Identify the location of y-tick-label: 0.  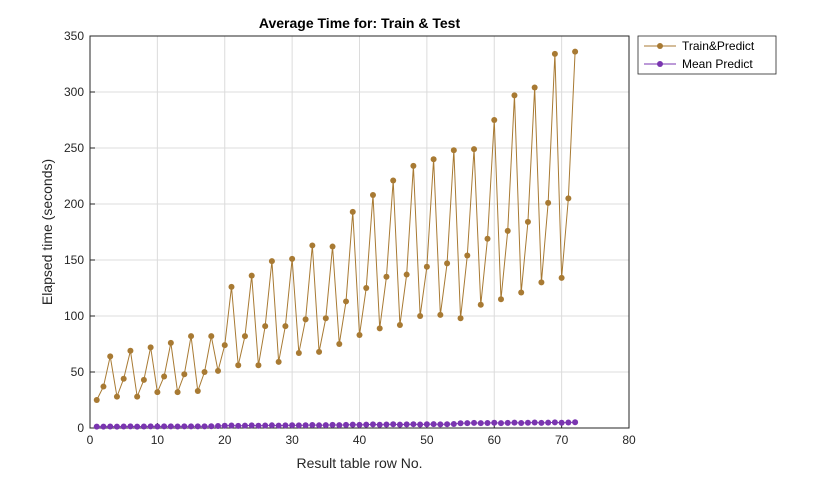
(80, 428).